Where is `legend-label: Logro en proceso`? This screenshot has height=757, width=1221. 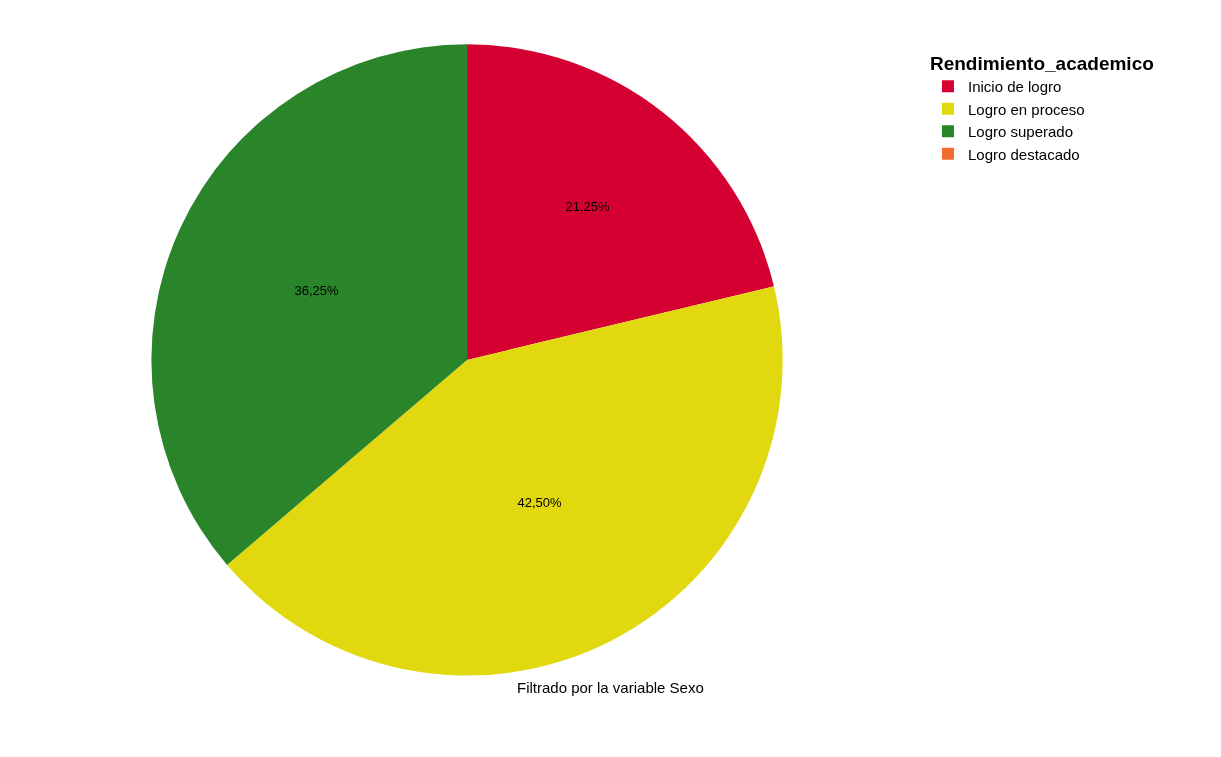 legend-label: Logro en proceso is located at coordinates (1026, 109).